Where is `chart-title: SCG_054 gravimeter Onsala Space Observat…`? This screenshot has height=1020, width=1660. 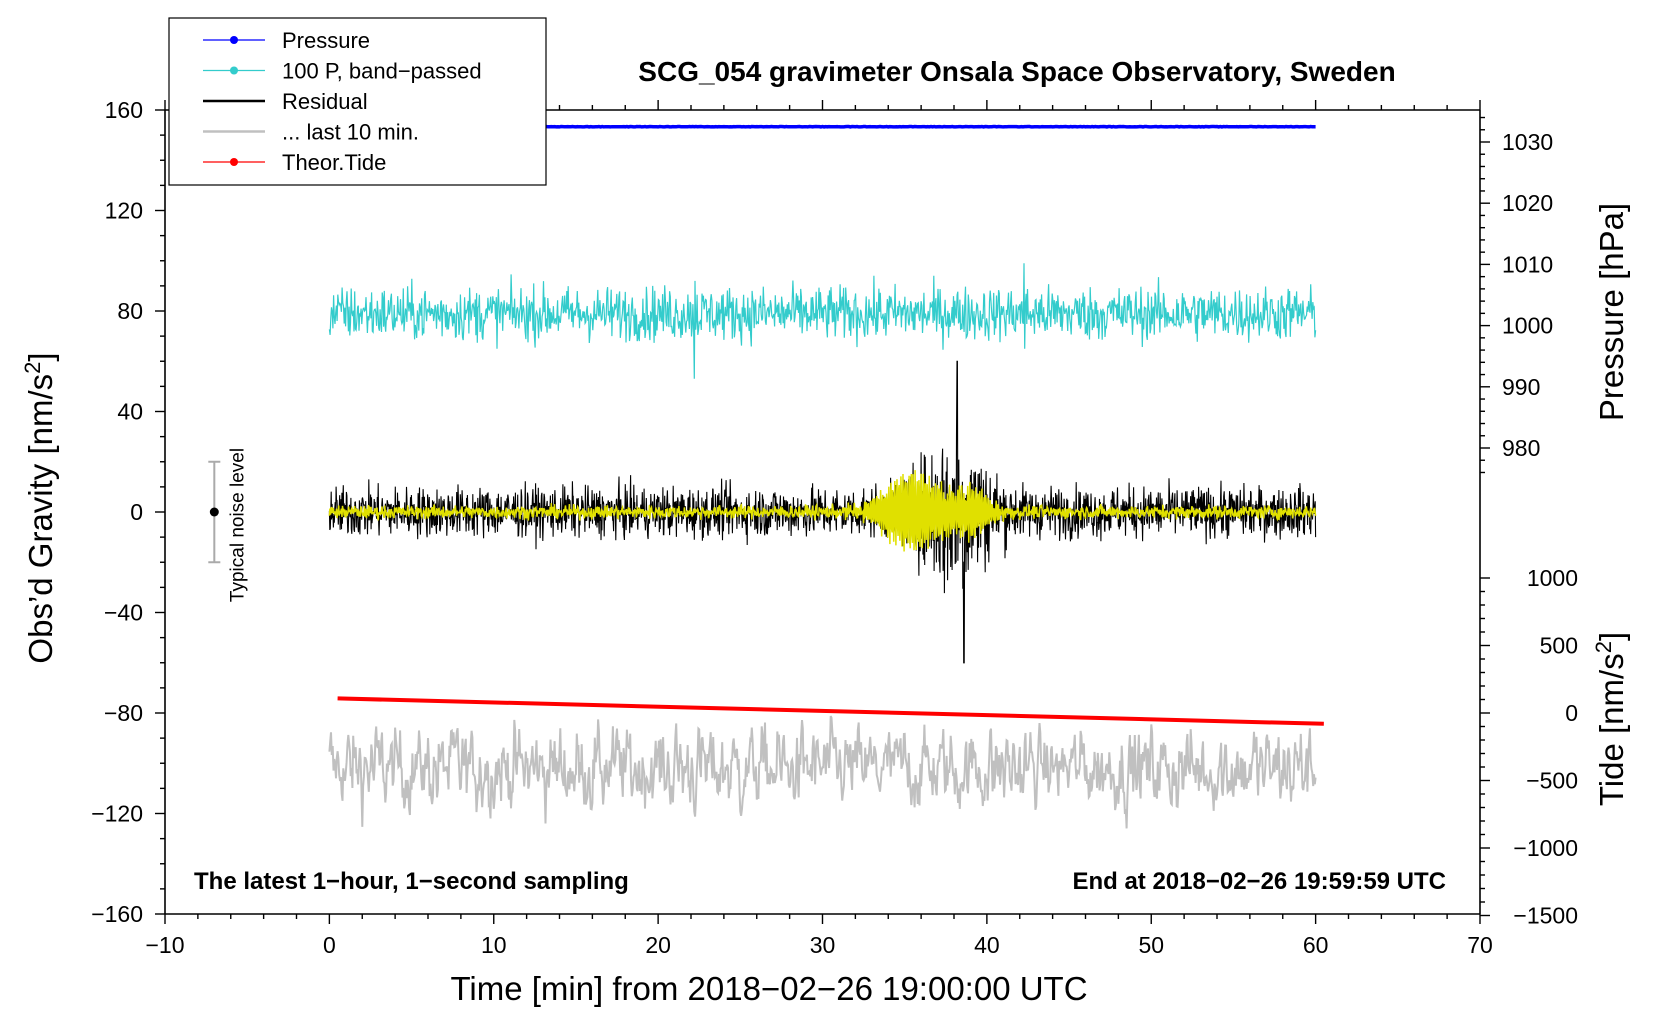
chart-title: SCG_054 gravimeter Onsala Space Observat… is located at coordinates (1016, 71).